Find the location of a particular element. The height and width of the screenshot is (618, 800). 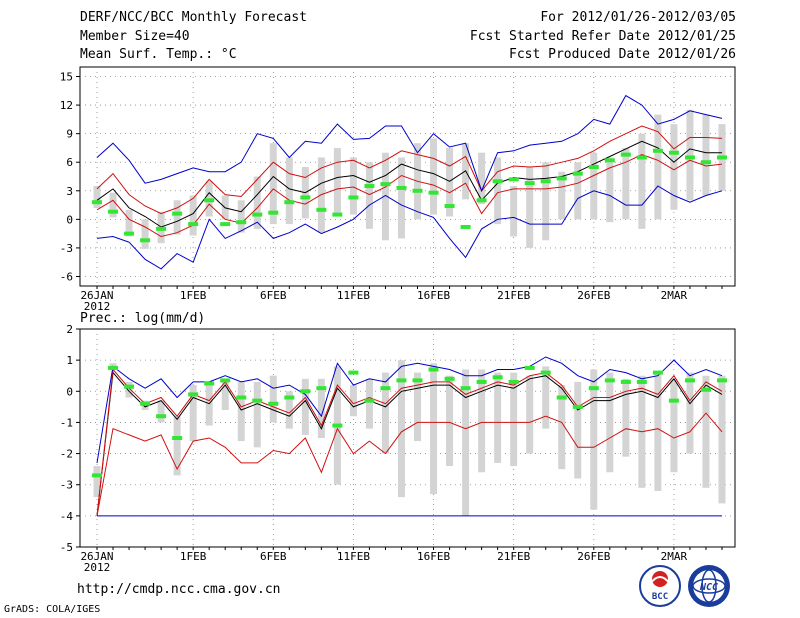

series-line-lower-inner is located at coordinates (409, 196).